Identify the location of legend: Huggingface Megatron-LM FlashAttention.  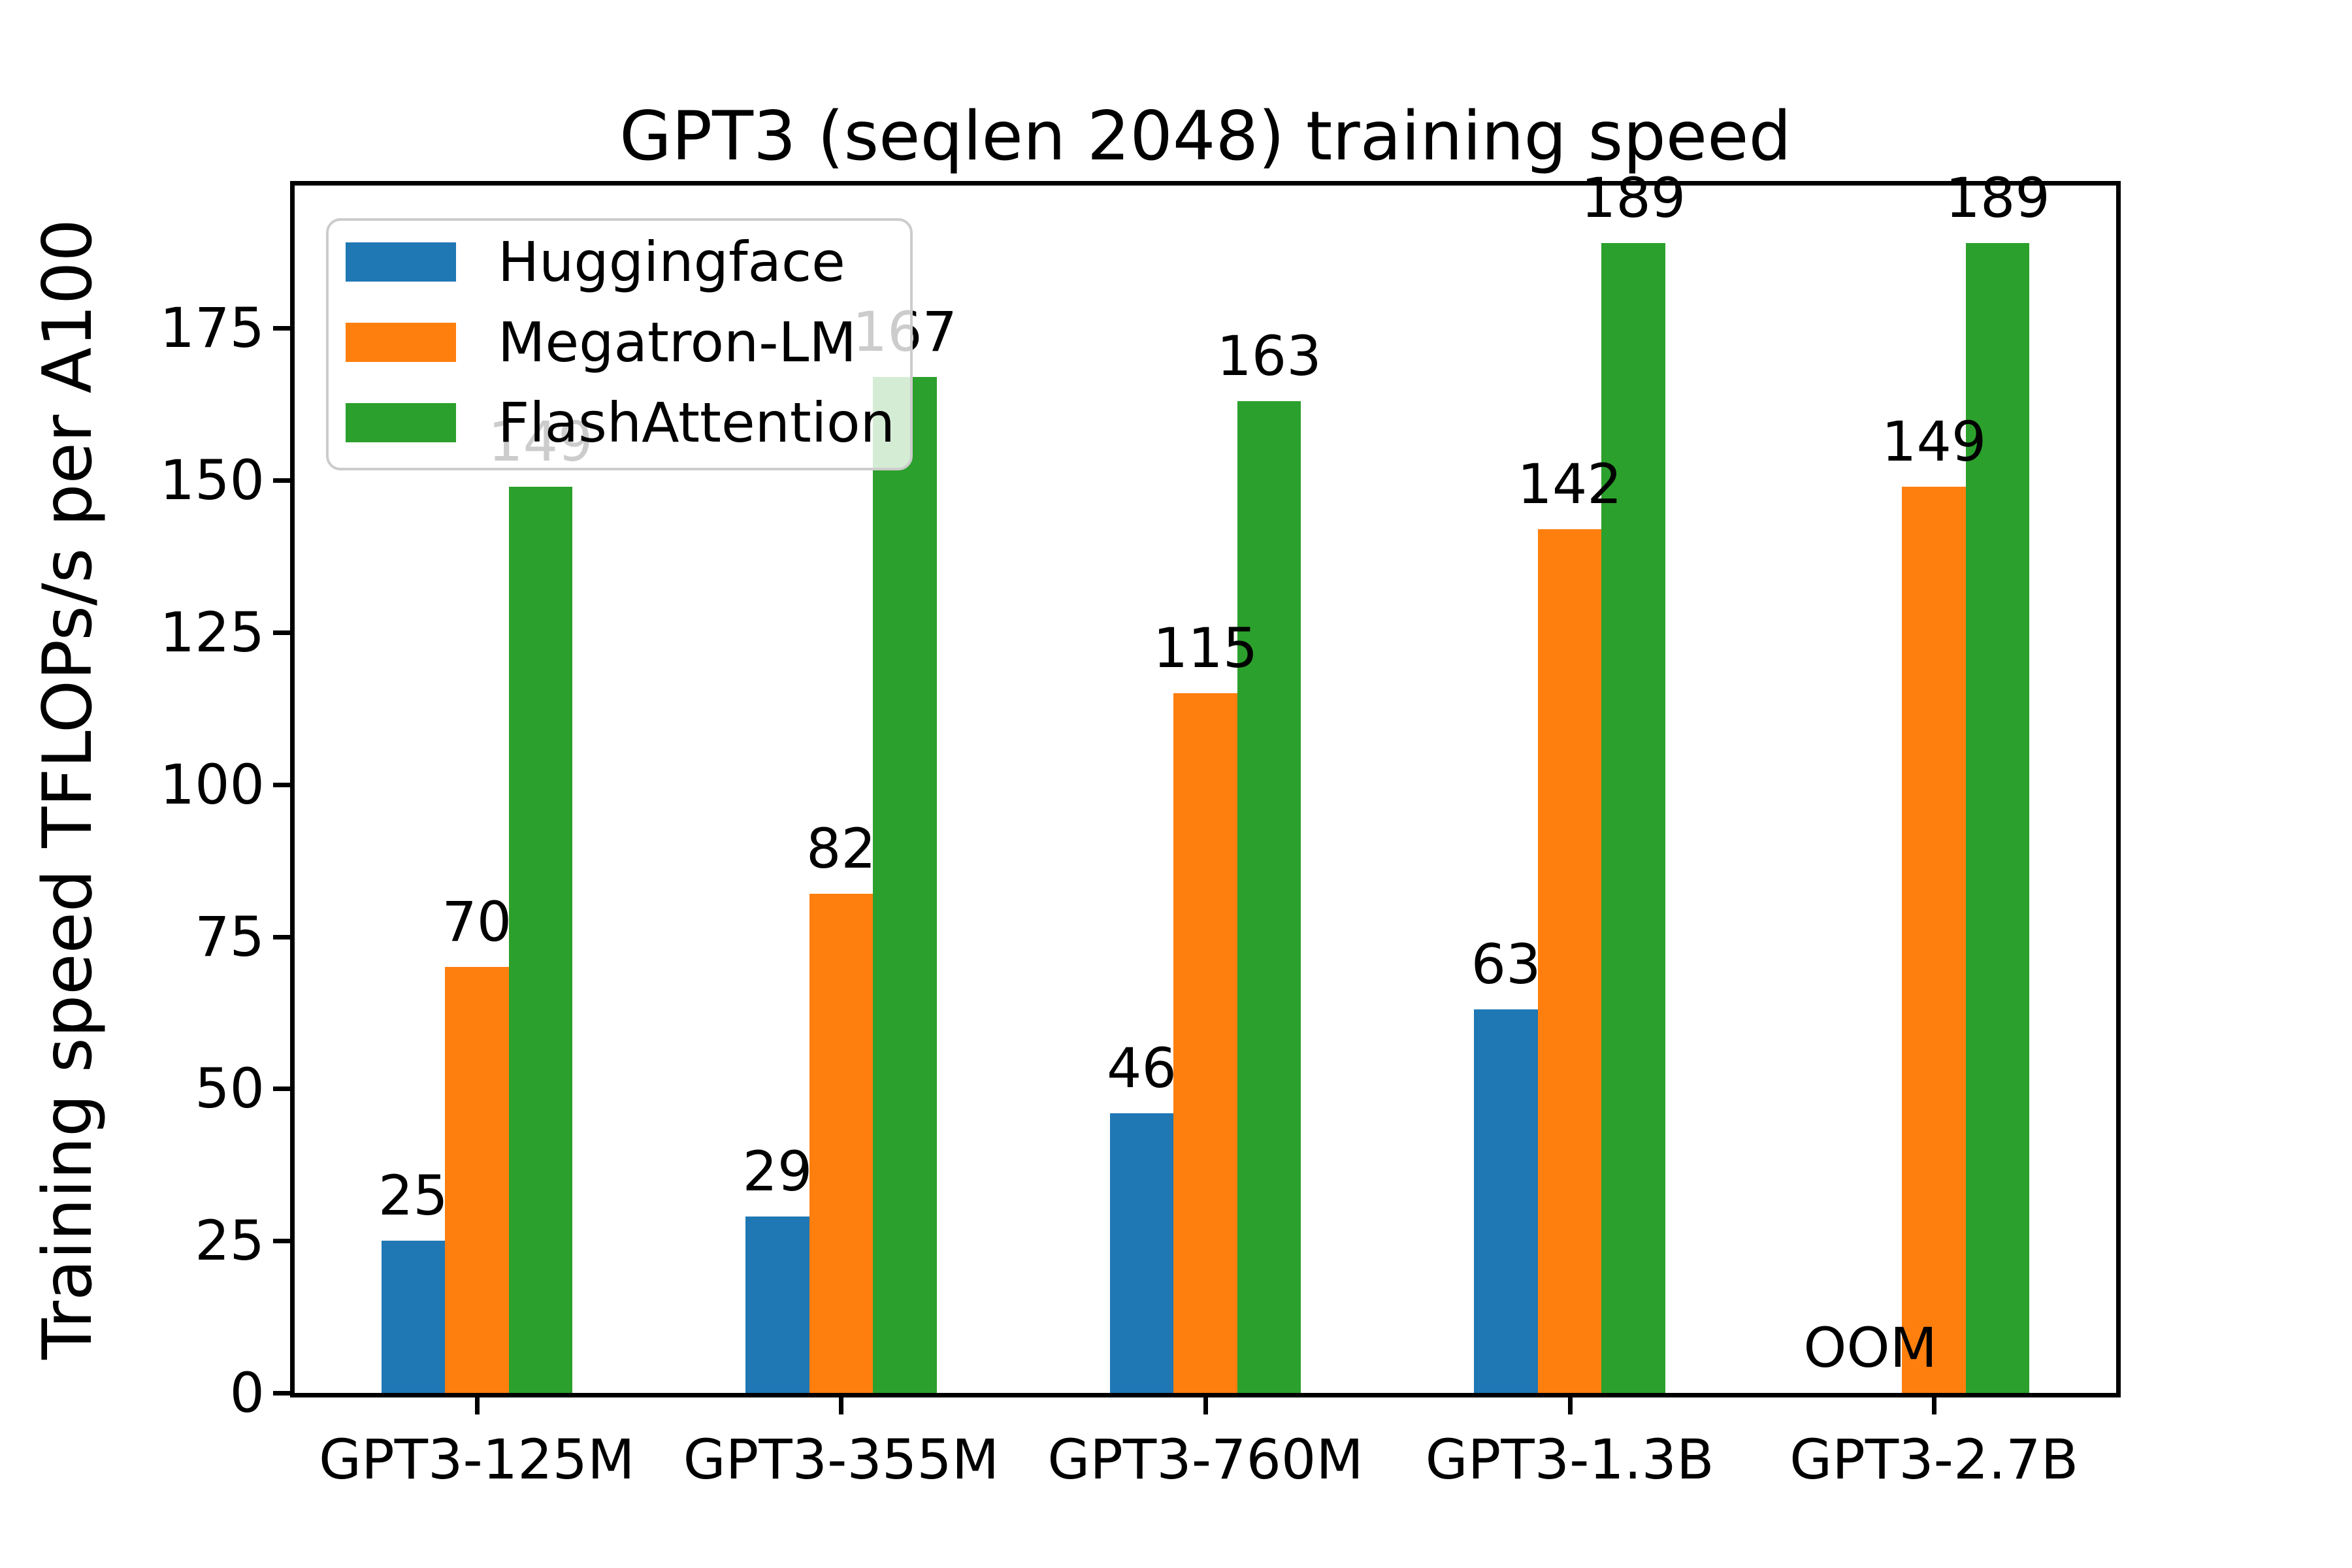
(619, 344).